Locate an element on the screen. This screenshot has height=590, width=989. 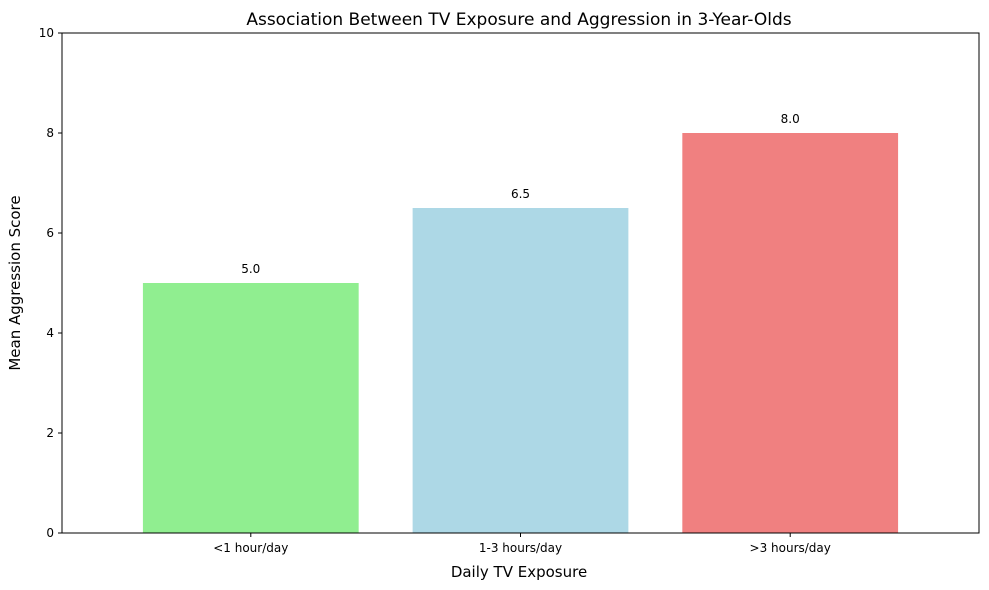
data-label: 5.0 is located at coordinates (250, 269).